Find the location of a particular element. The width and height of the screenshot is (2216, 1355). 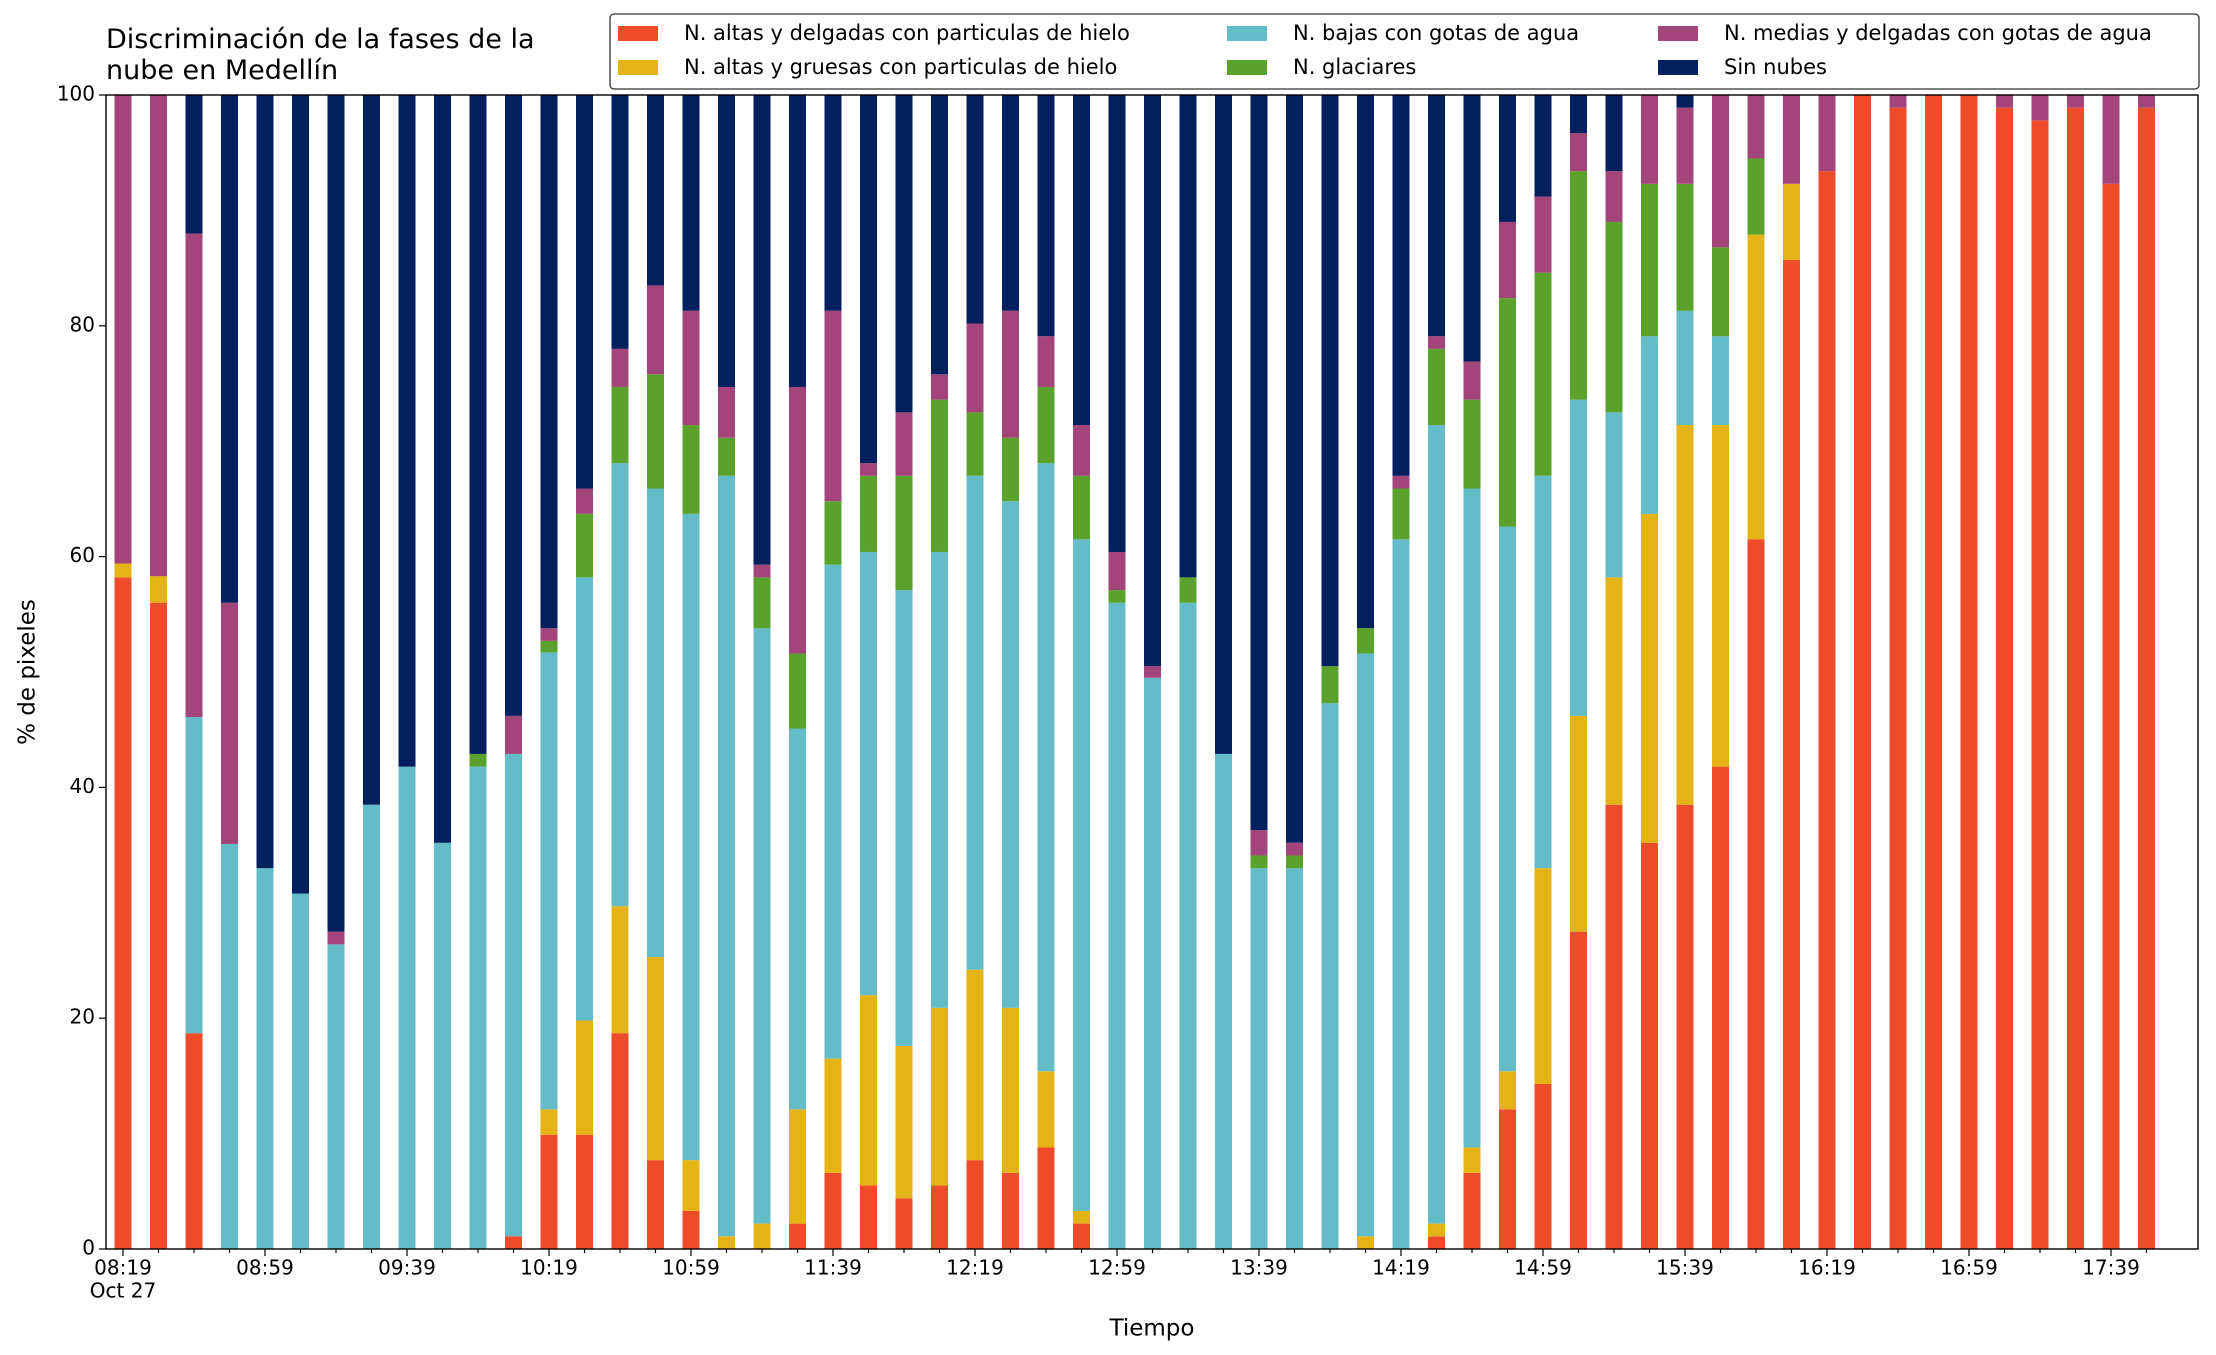

x-tick-label: 15:39 is located at coordinates (1685, 1268).